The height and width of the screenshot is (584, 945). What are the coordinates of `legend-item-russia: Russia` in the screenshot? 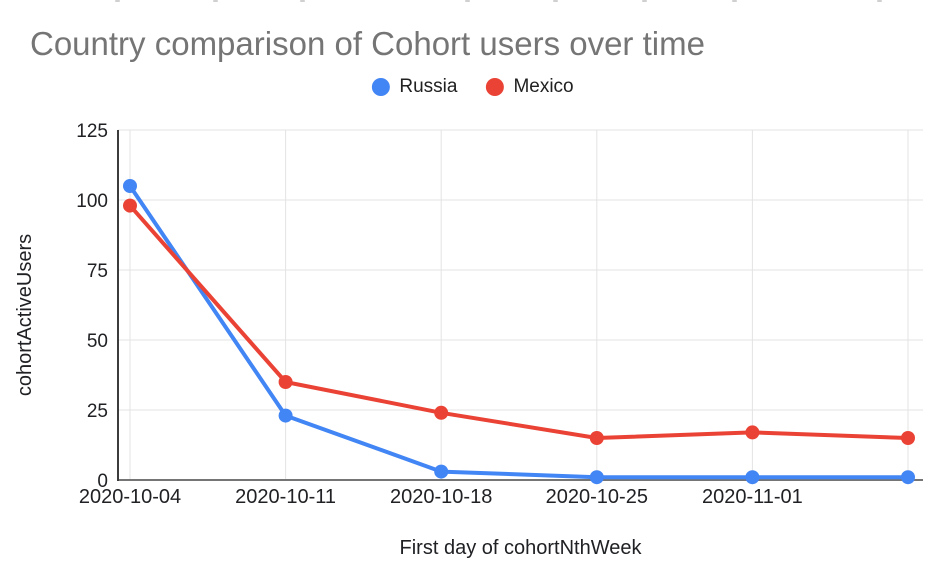 It's located at (414, 87).